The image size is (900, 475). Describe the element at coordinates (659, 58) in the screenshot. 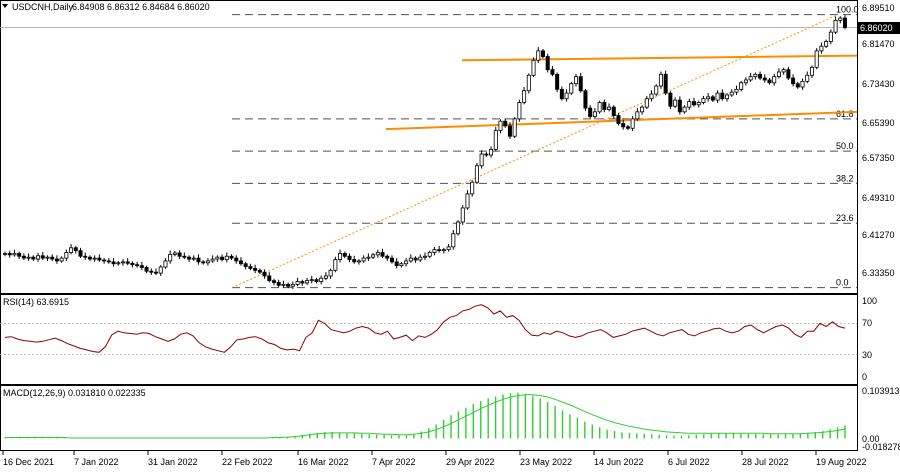

I see `upper-channel-line` at that location.